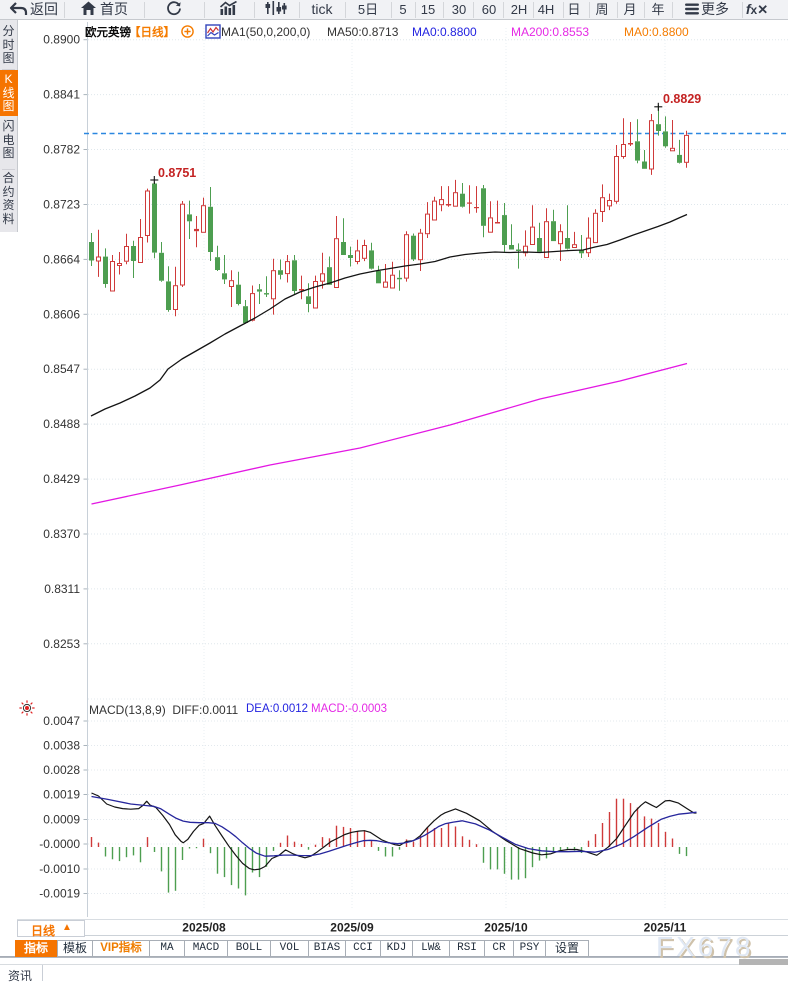  I want to click on svg-text: 2025/11, so click(665, 928).